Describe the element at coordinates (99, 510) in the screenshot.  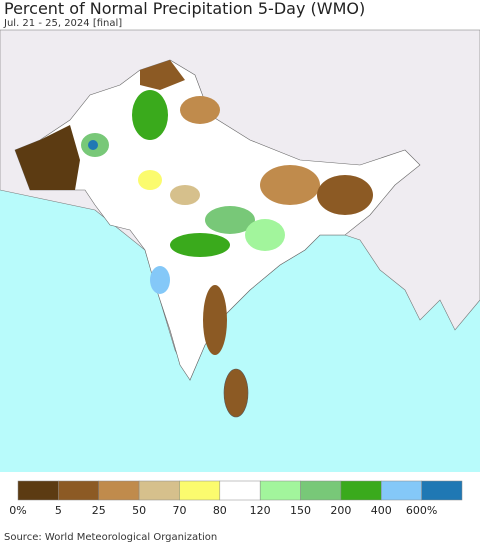
I see `legend-label: 25` at that location.